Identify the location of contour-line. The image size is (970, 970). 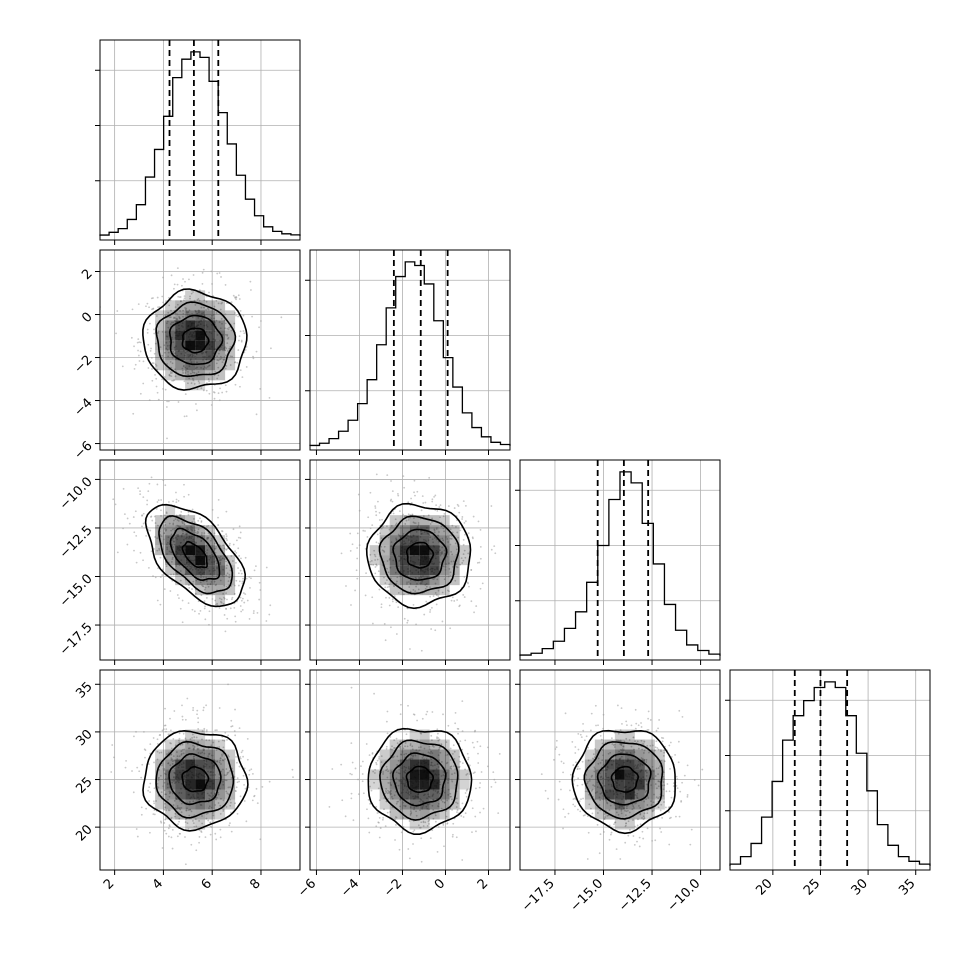
(196, 339).